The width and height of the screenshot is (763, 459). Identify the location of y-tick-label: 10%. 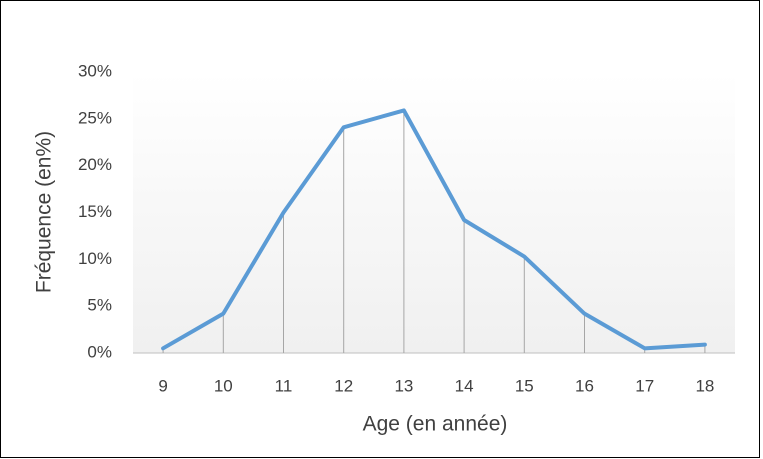
(95, 258).